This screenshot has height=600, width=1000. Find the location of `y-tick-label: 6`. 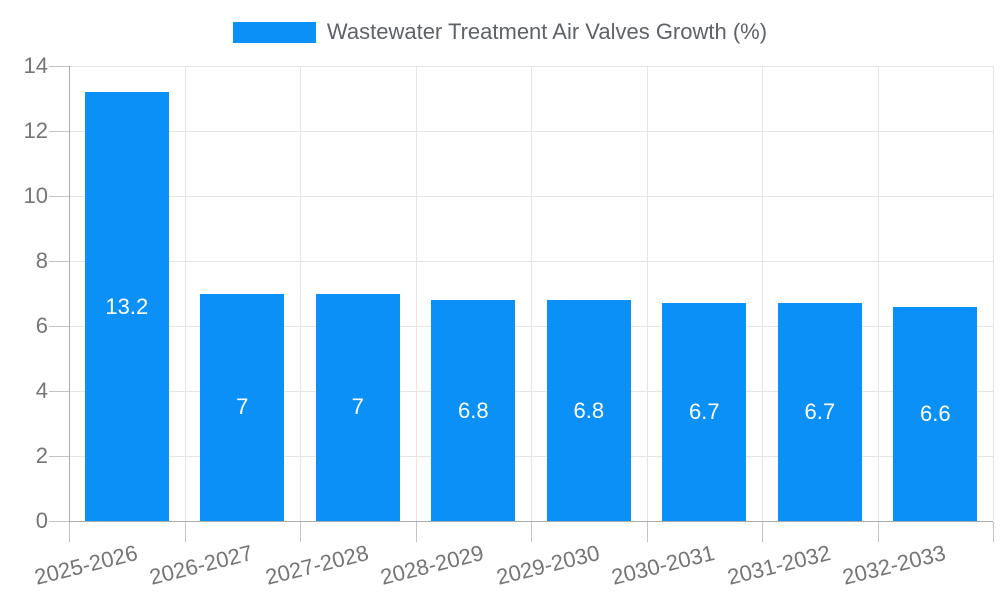

y-tick-label: 6 is located at coordinates (41, 325).